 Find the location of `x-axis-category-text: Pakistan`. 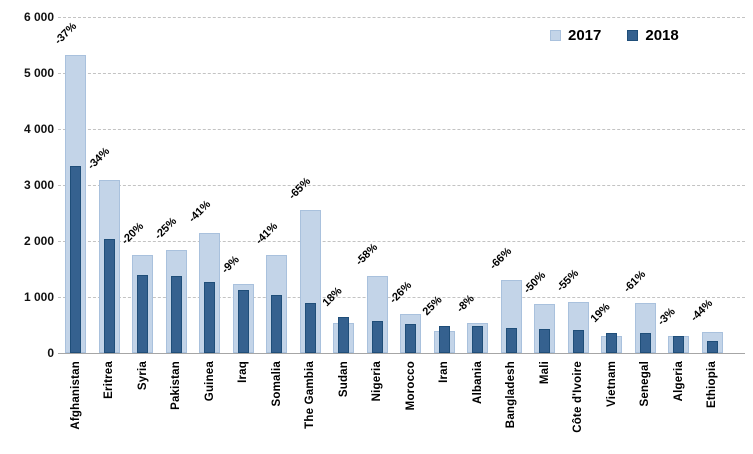

x-axis-category-text: Pakistan is located at coordinates (176, 385).